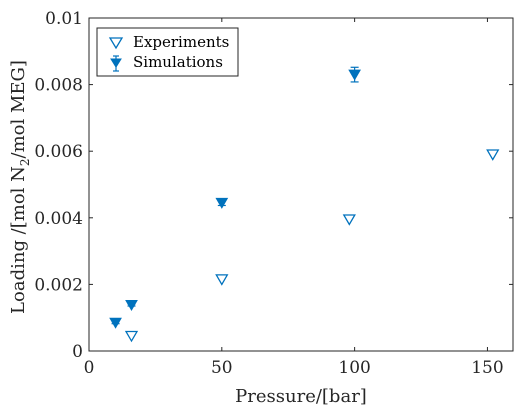  Describe the element at coordinates (116, 43) in the screenshot. I see `legend-marker-experiments` at that location.